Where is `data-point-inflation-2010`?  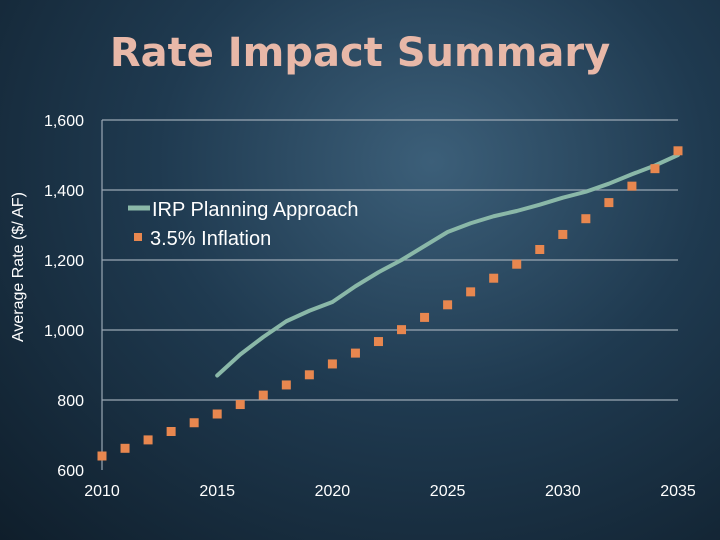 data-point-inflation-2010 is located at coordinates (102, 456).